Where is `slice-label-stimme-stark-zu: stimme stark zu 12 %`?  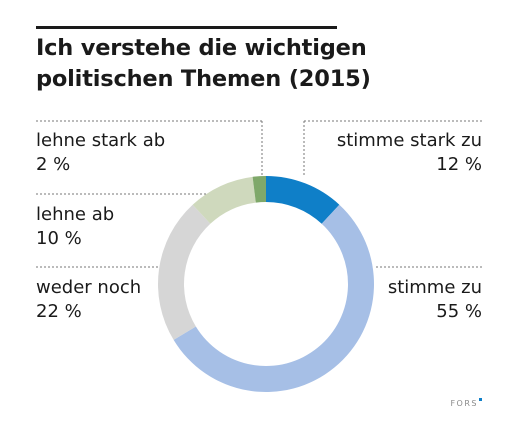
slice-label-stimme-stark-zu: stimme stark zu 12 % is located at coordinates (409, 153).